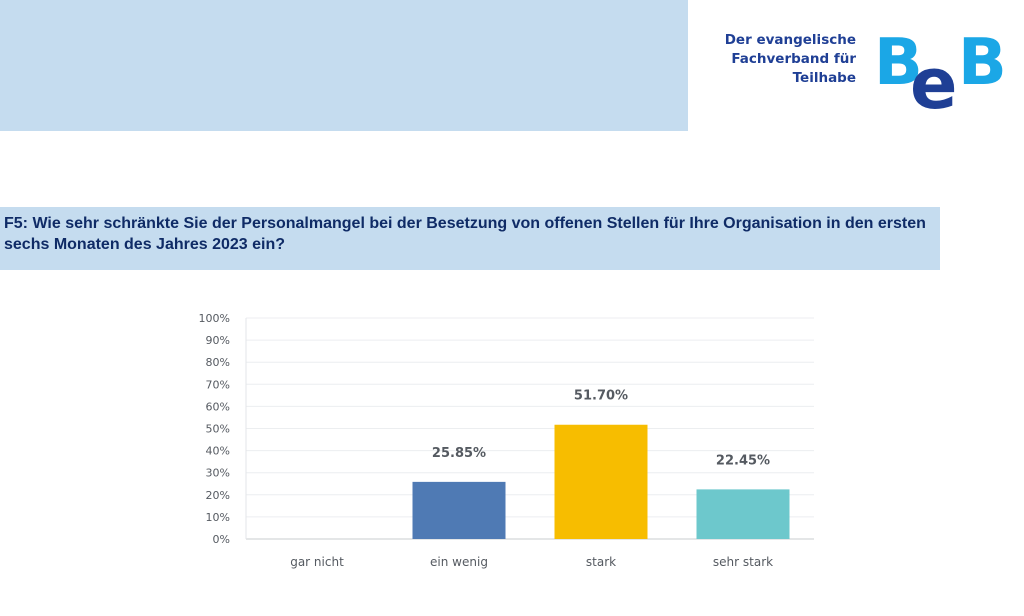 The width and height of the screenshot is (1024, 616). What do you see at coordinates (218, 451) in the screenshot?
I see `y-tick-label: 40%` at bounding box center [218, 451].